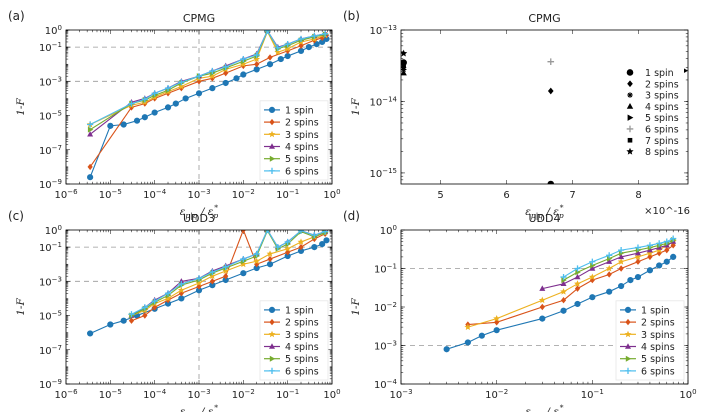 The image size is (706, 412). I want to click on legend-item: 4 spins, so click(647, 347).